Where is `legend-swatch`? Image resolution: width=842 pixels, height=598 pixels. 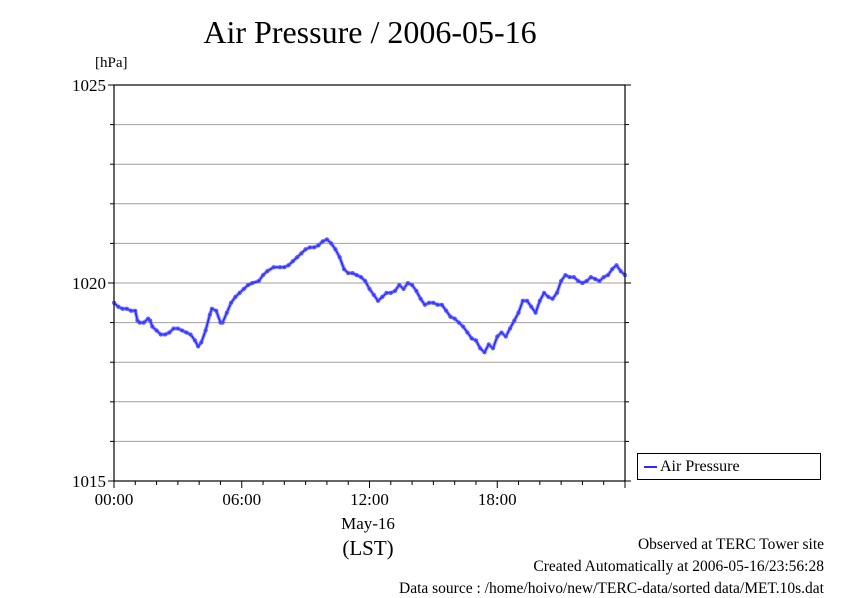 legend-swatch is located at coordinates (650, 467).